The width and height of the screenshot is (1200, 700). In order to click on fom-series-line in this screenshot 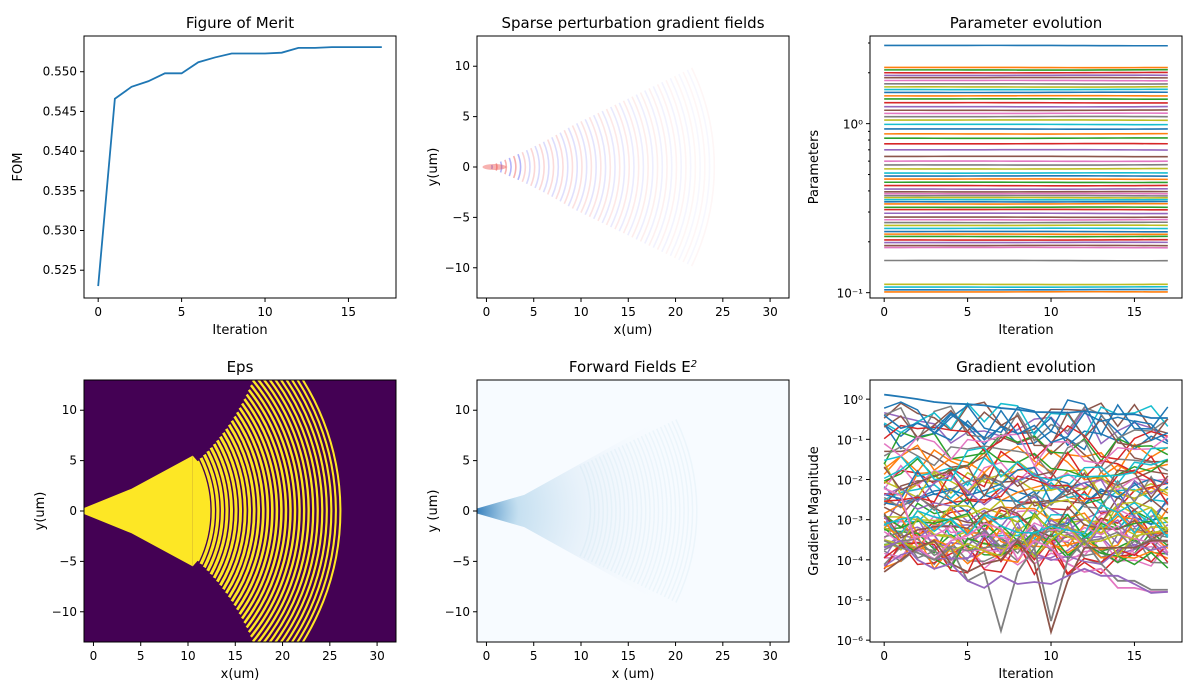, I will do `click(239, 166)`.